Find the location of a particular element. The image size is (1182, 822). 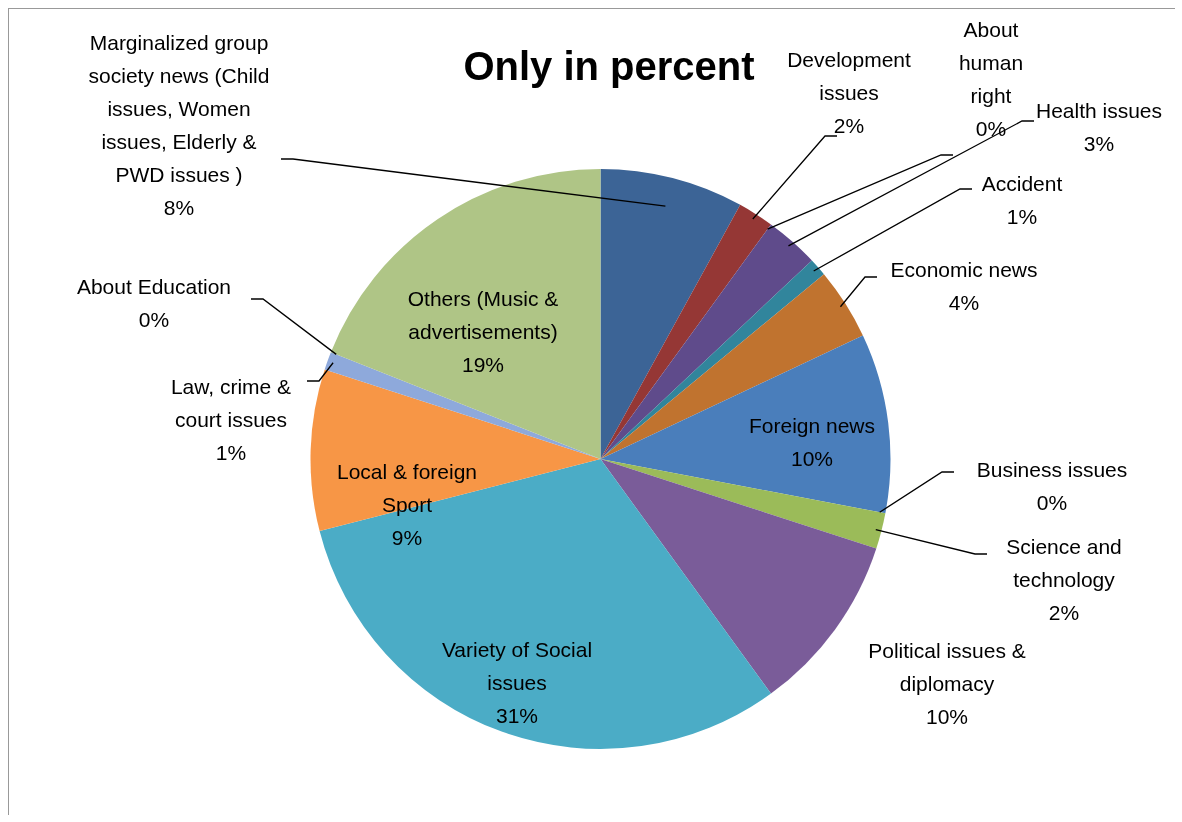

slice-label: Law, crime & court issues is located at coordinates (231, 402).